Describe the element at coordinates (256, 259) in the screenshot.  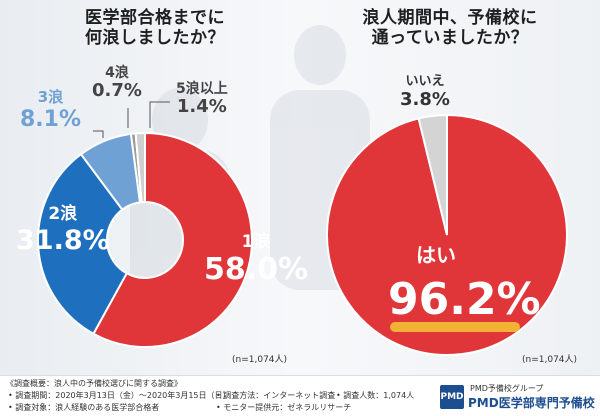
I see `label-1ro: 1浪 58.0%` at that location.